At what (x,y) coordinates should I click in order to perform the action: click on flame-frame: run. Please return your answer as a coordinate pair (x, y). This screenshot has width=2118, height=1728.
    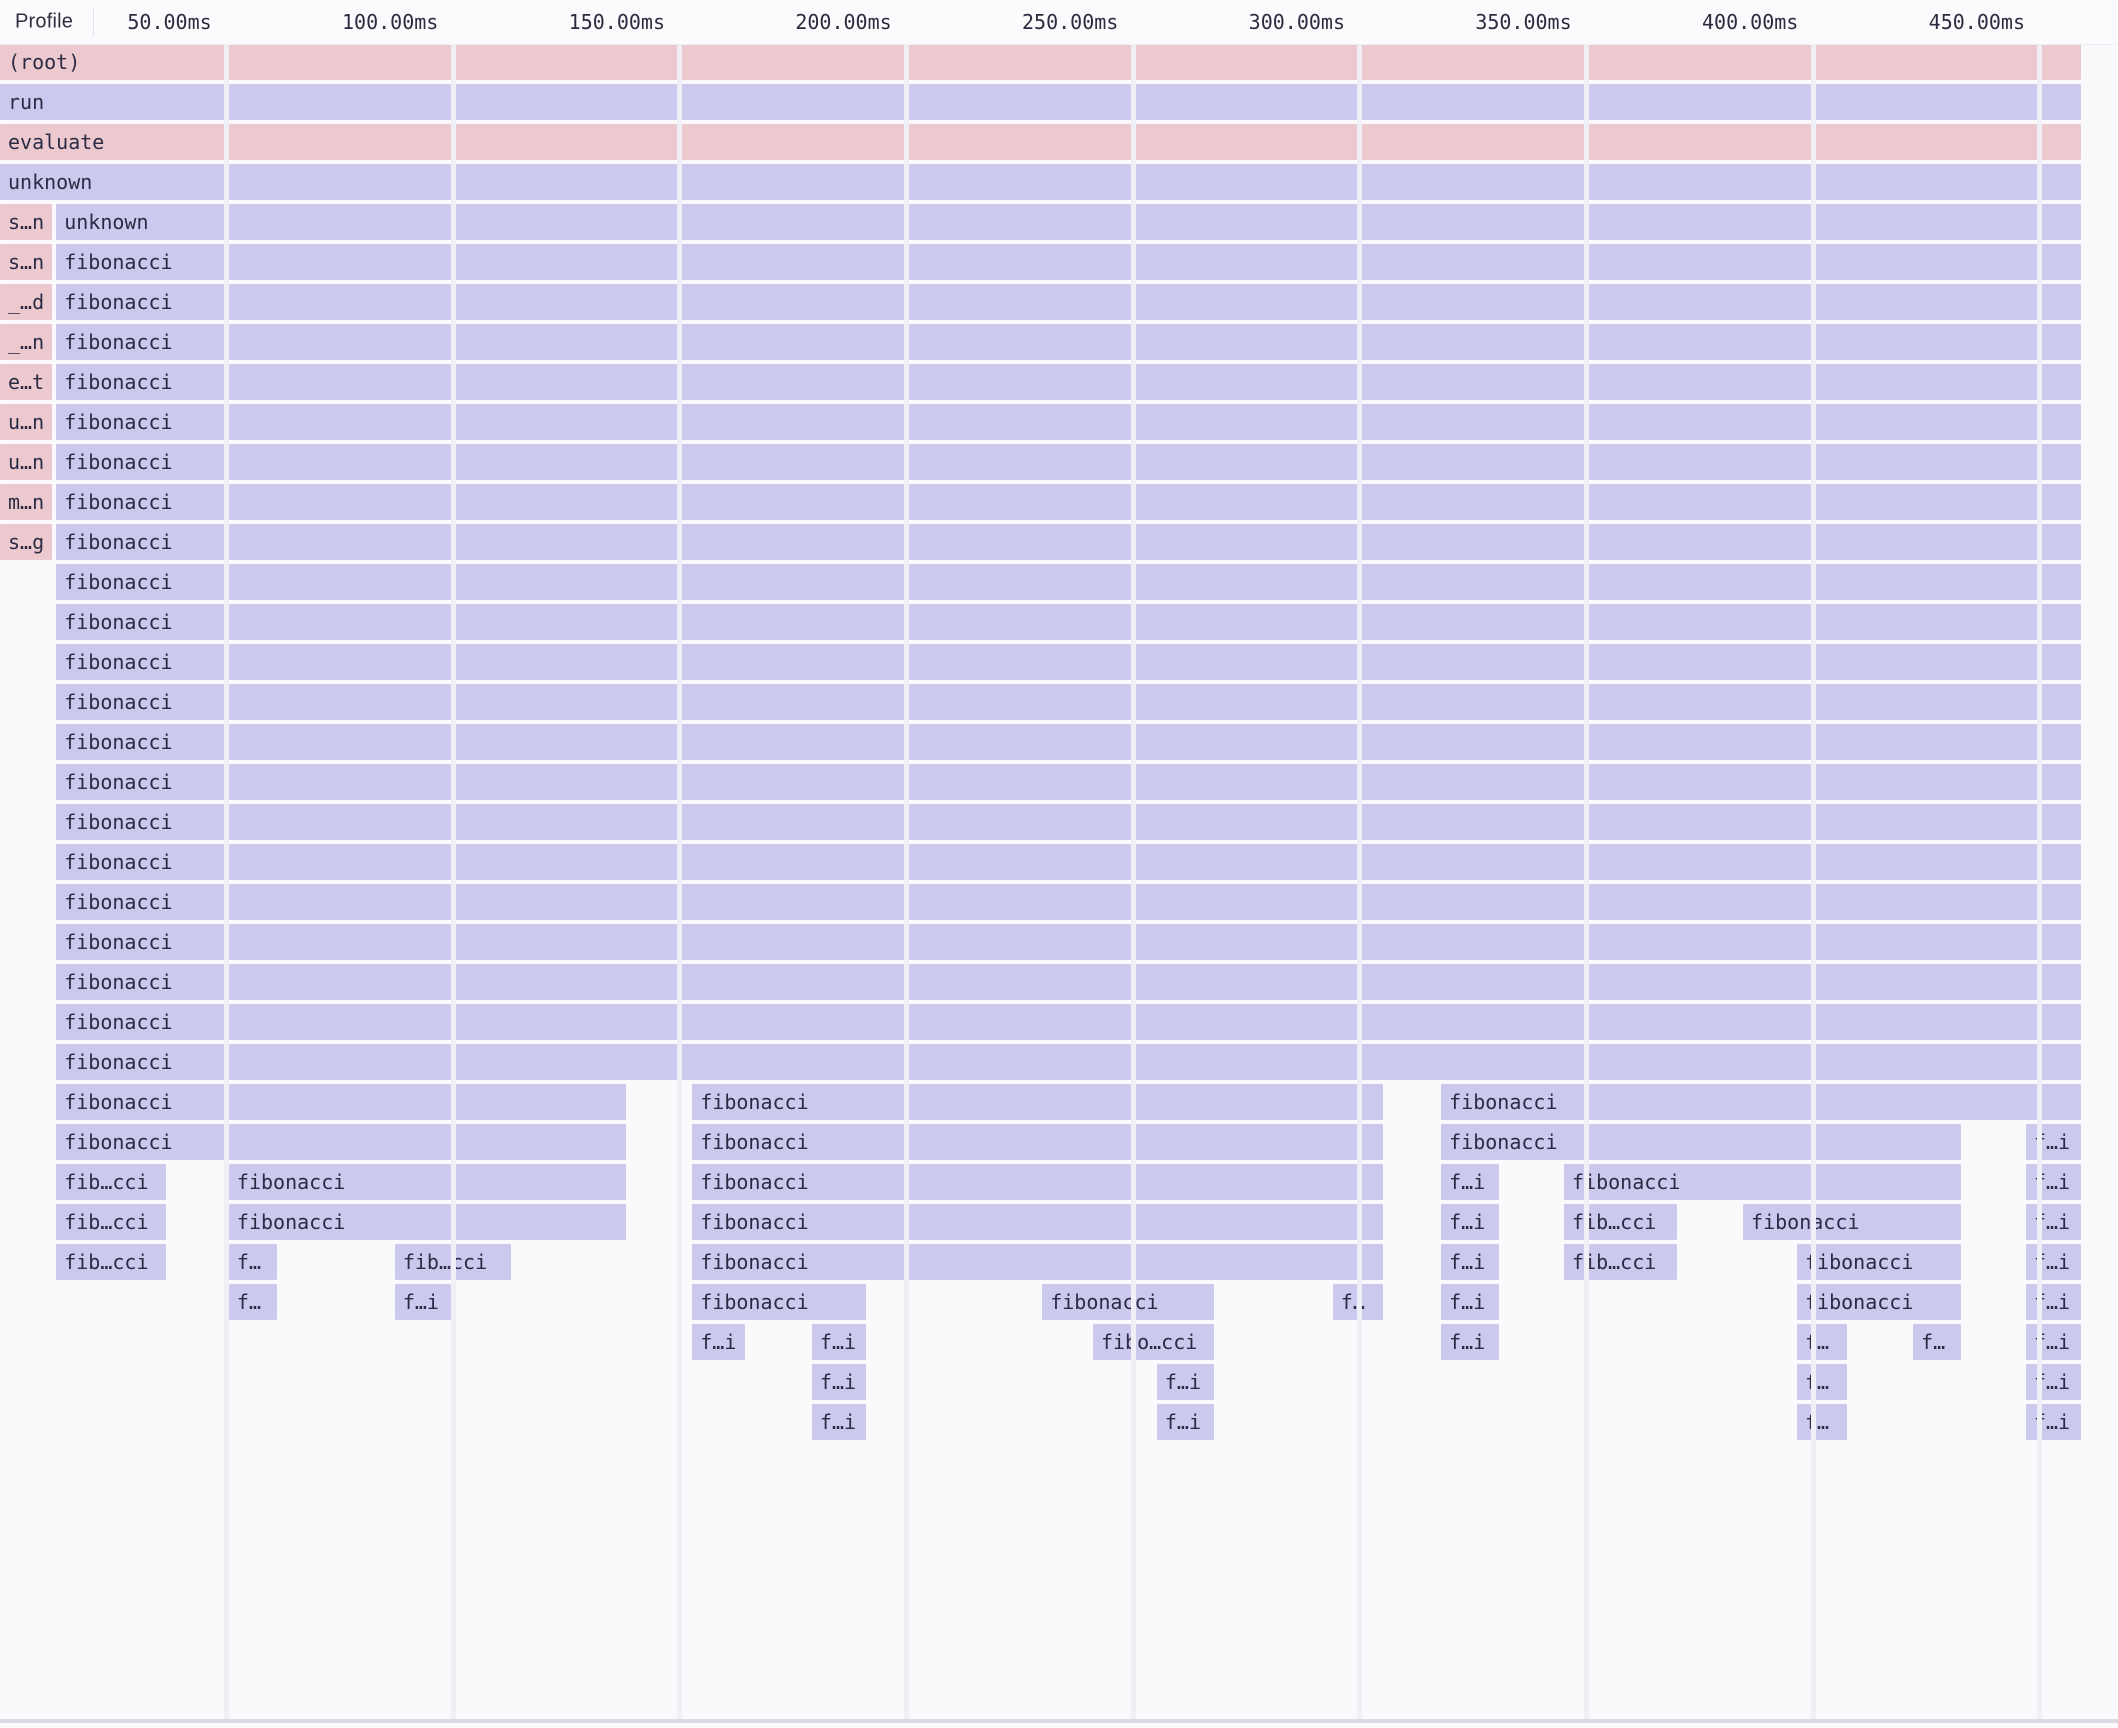
    Looking at the image, I should click on (1041, 102).